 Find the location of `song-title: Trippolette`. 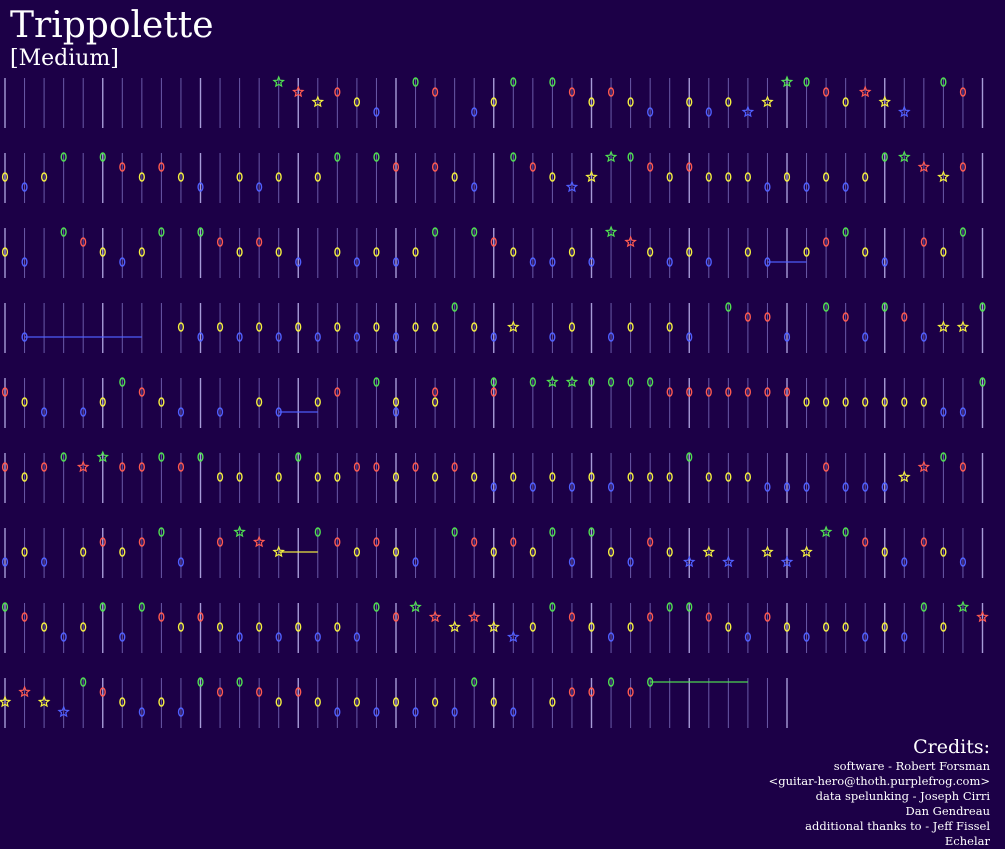

song-title: Trippolette is located at coordinates (112, 25).